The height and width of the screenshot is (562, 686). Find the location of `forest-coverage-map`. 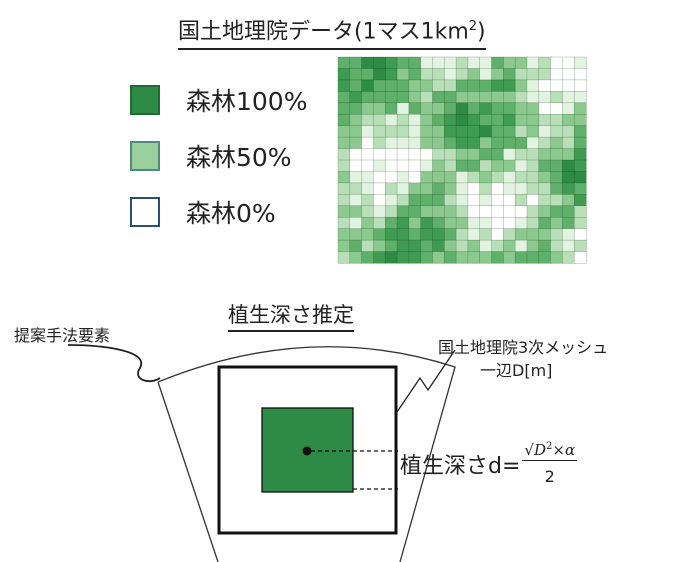

forest-coverage-map is located at coordinates (462, 160).